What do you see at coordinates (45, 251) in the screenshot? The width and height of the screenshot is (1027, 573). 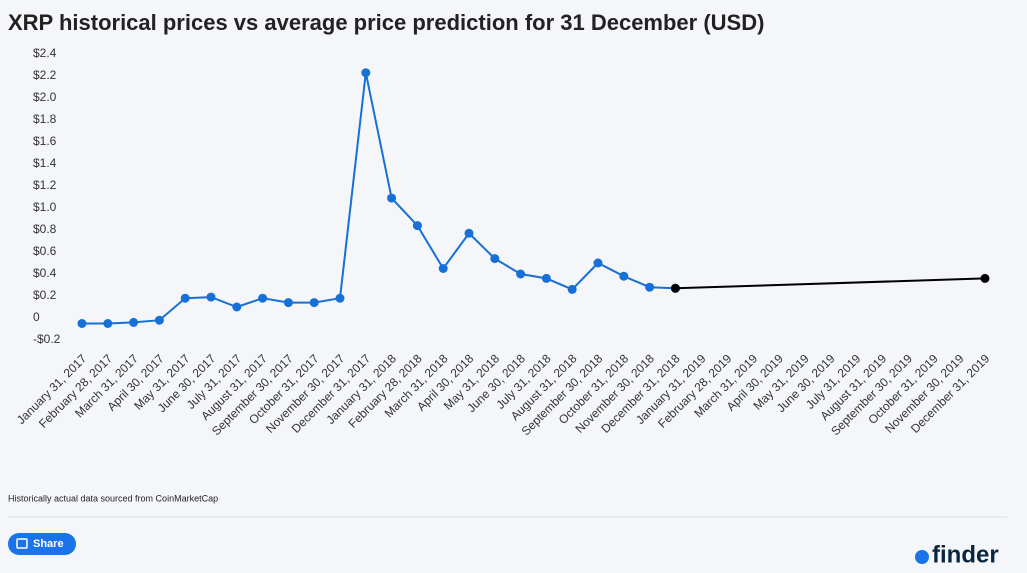 I see `y-tick-label: $0.6` at bounding box center [45, 251].